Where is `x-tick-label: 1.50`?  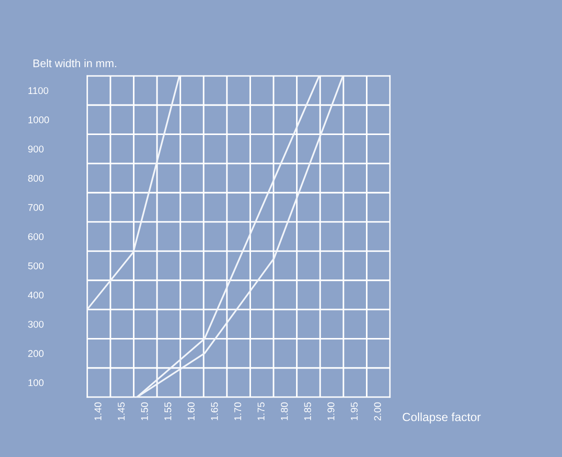 x-tick-label: 1.50 is located at coordinates (144, 411).